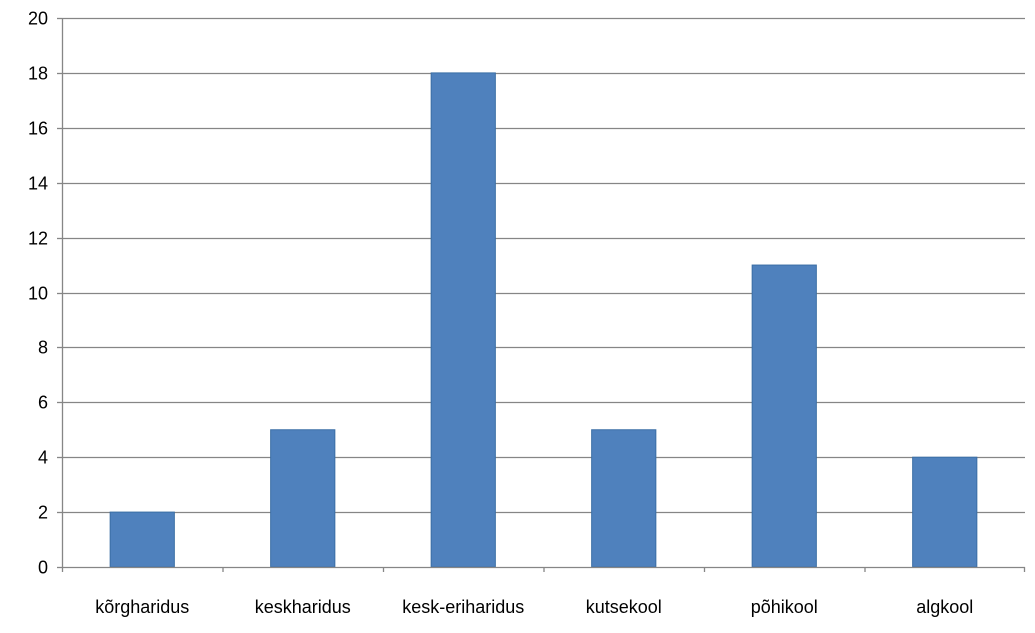 The image size is (1035, 633). I want to click on y-axis-tick-labels: 0 2 4 6 8 10 12 14 16 18 20, so click(38, 293).